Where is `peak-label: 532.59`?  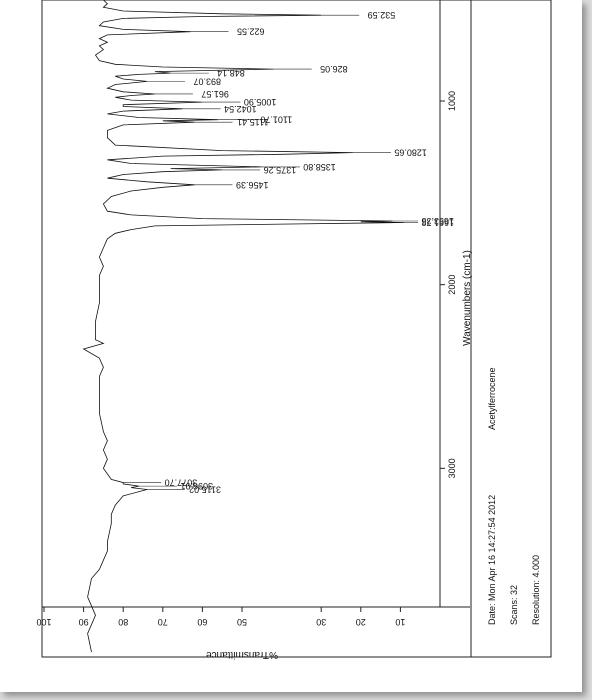
peak-label: 532.59 is located at coordinates (382, 15).